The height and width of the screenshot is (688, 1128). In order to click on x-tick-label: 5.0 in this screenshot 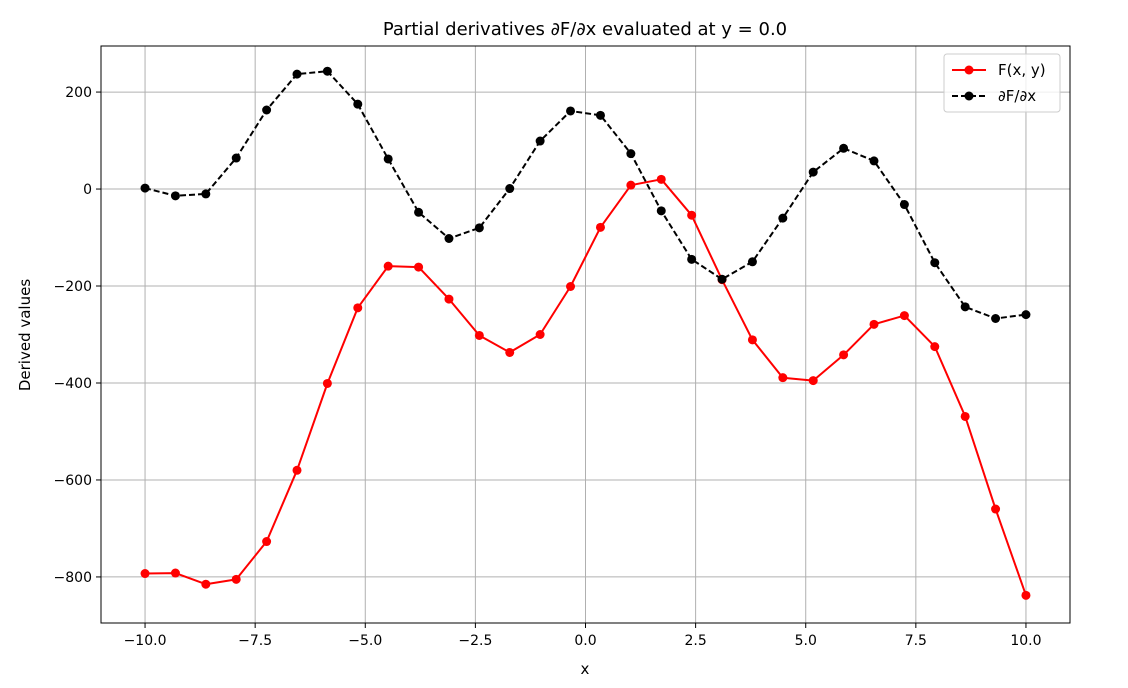, I will do `click(806, 641)`.